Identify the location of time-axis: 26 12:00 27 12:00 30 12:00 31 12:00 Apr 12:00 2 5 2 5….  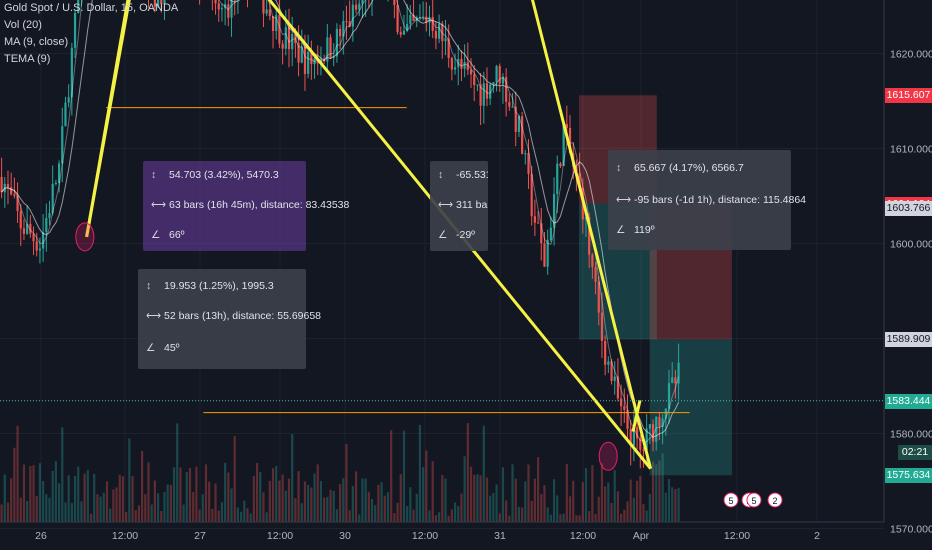
(442, 517).